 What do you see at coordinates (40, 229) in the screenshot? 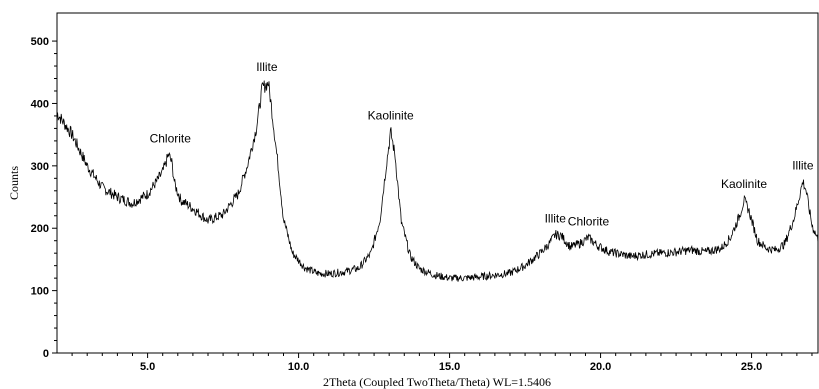
I see `y-tick-label: 200` at bounding box center [40, 229].